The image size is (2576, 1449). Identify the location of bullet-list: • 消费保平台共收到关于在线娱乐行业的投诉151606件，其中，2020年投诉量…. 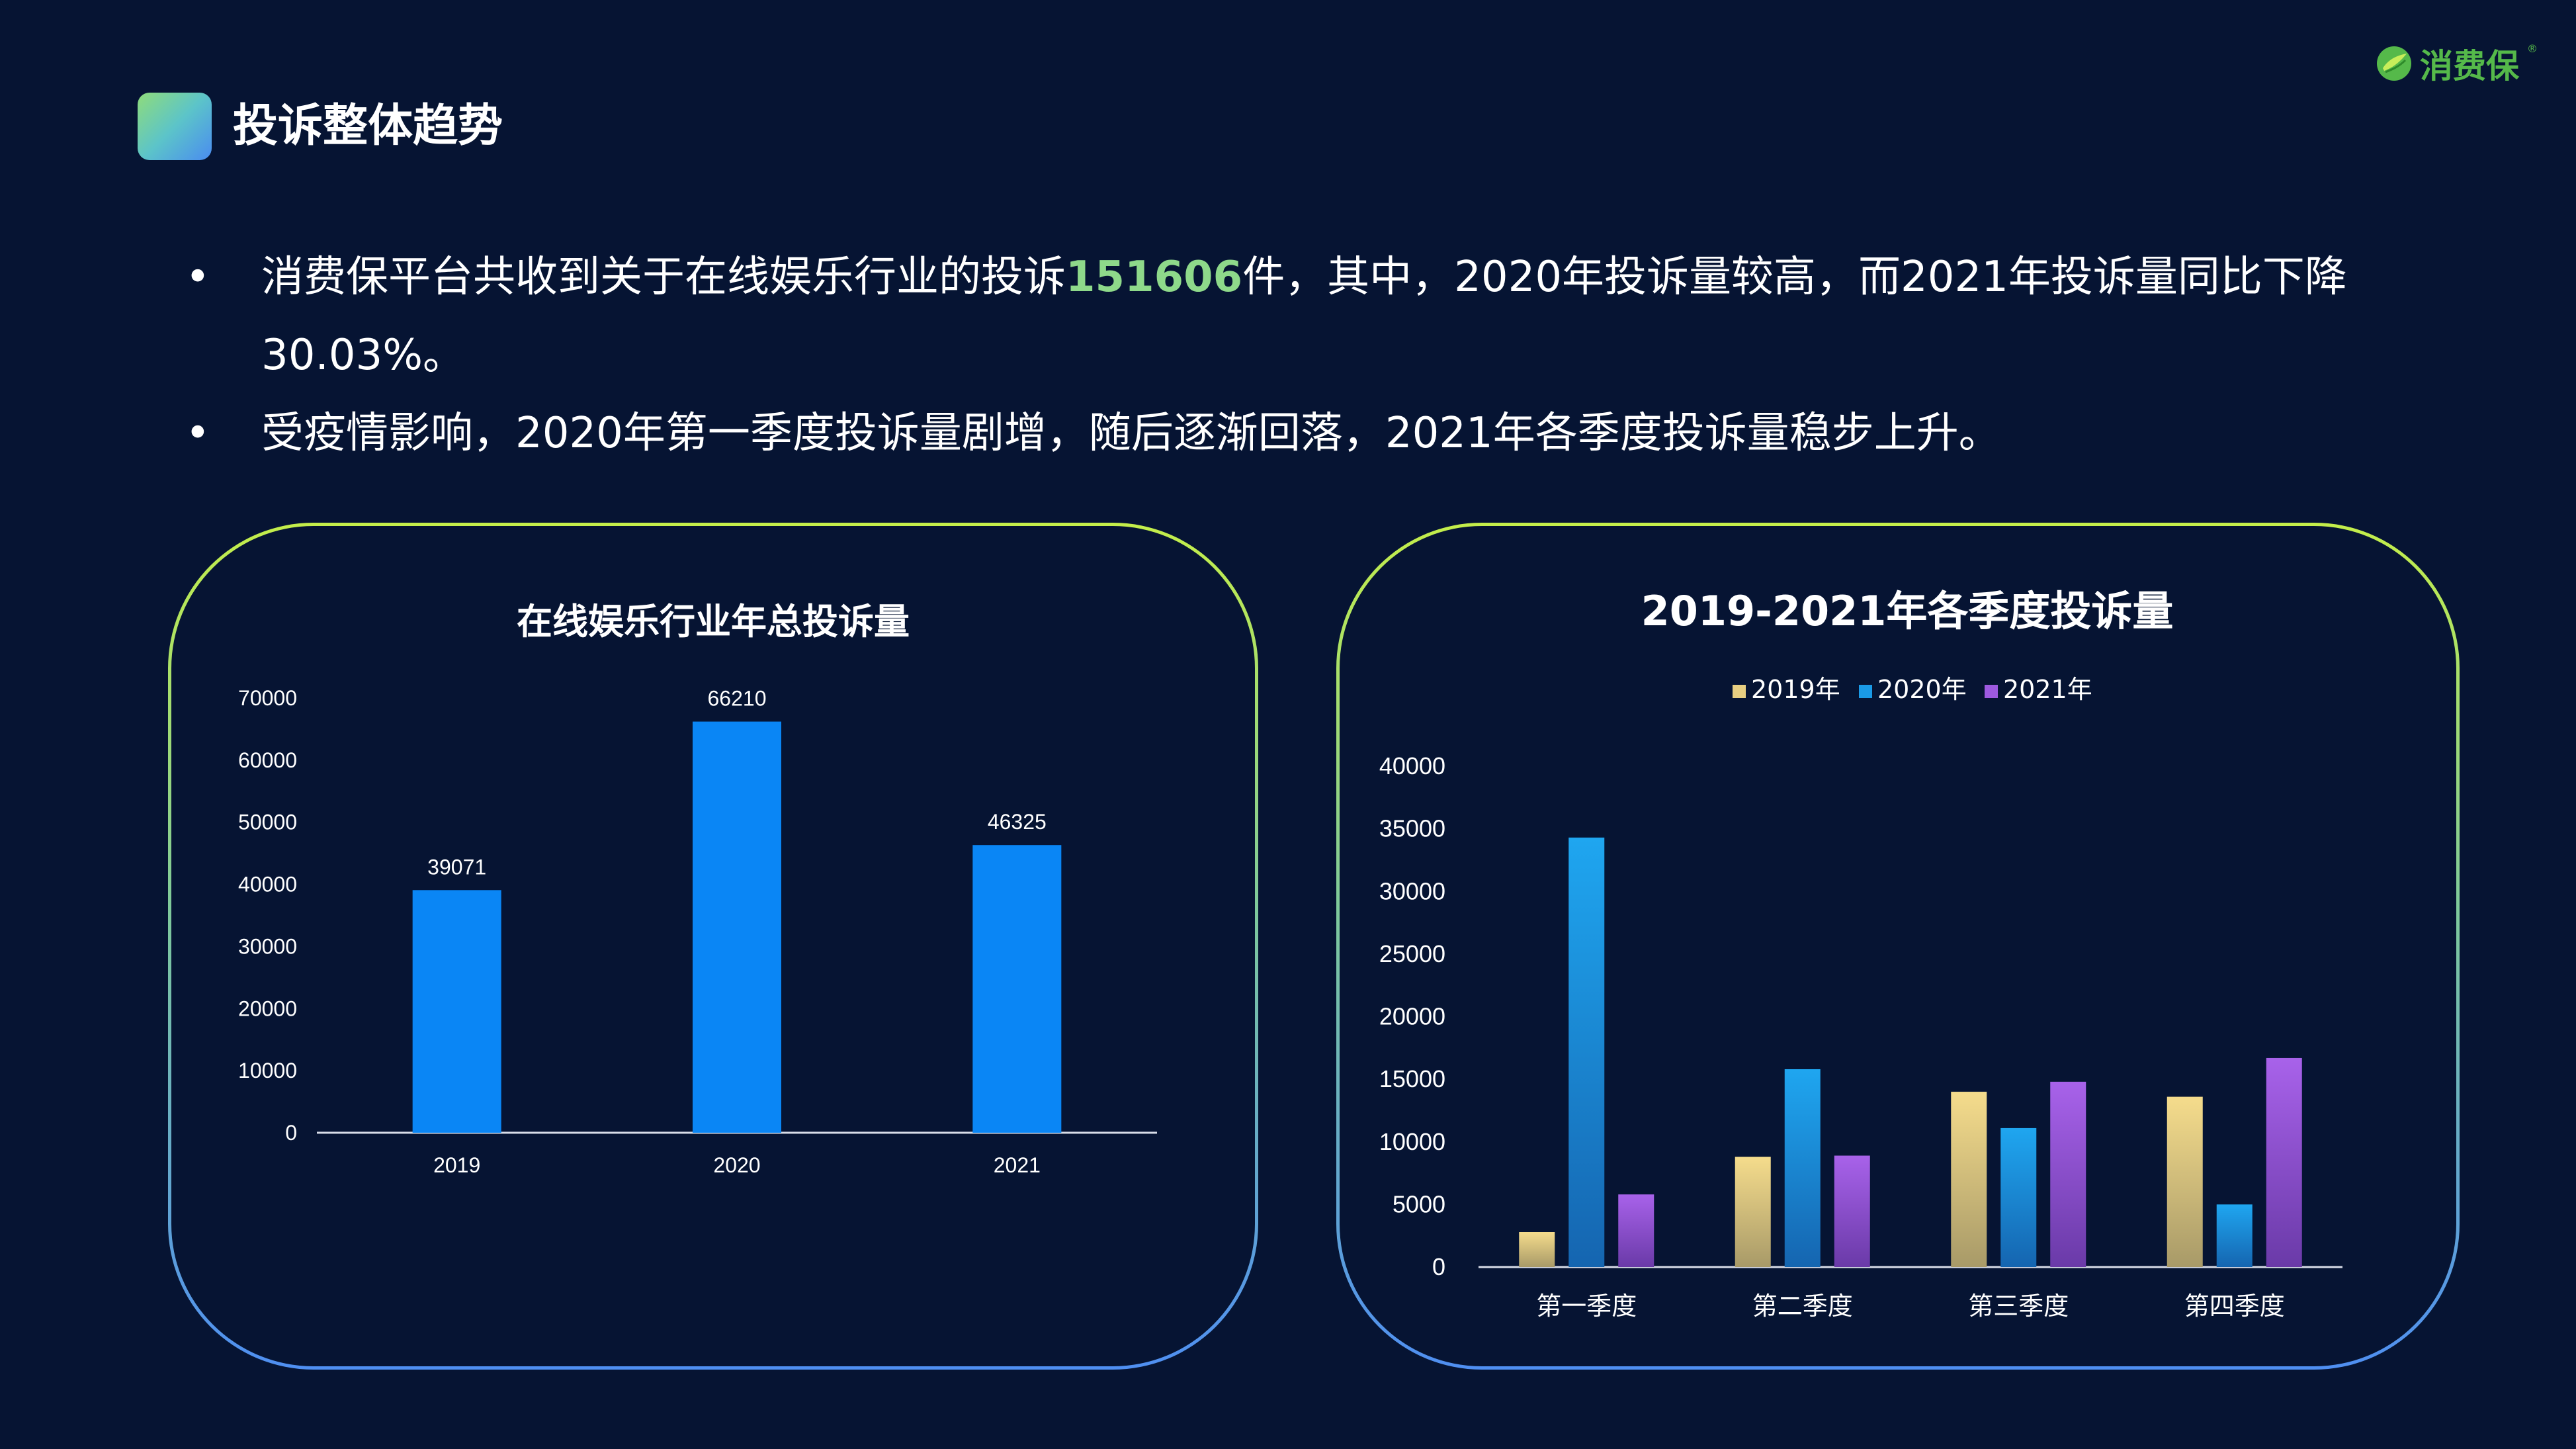
(1309, 355).